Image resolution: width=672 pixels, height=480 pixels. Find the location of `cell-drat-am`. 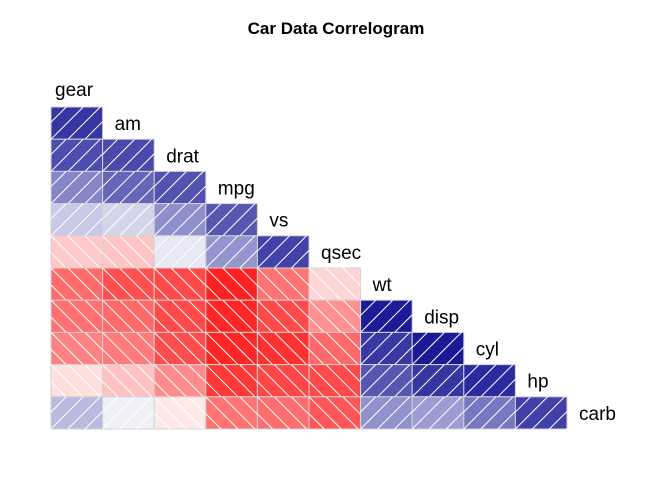

cell-drat-am is located at coordinates (128, 155).